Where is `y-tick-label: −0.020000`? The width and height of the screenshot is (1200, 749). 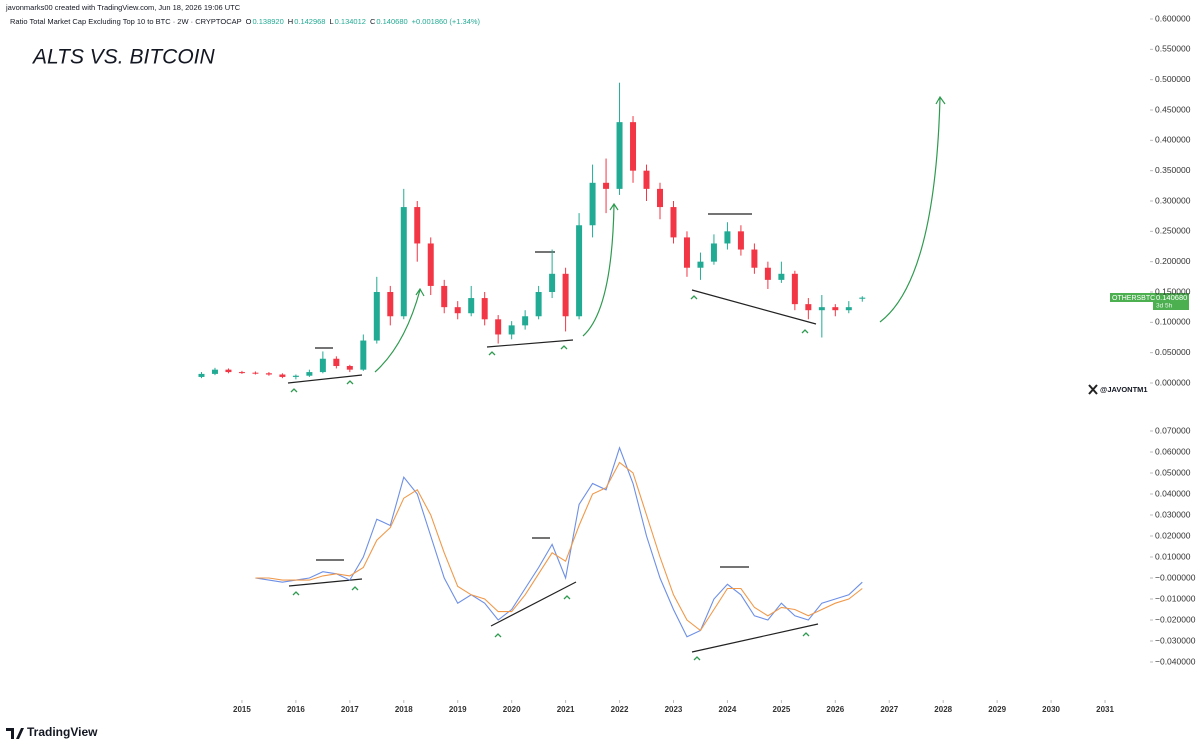 y-tick-label: −0.020000 is located at coordinates (1175, 619).